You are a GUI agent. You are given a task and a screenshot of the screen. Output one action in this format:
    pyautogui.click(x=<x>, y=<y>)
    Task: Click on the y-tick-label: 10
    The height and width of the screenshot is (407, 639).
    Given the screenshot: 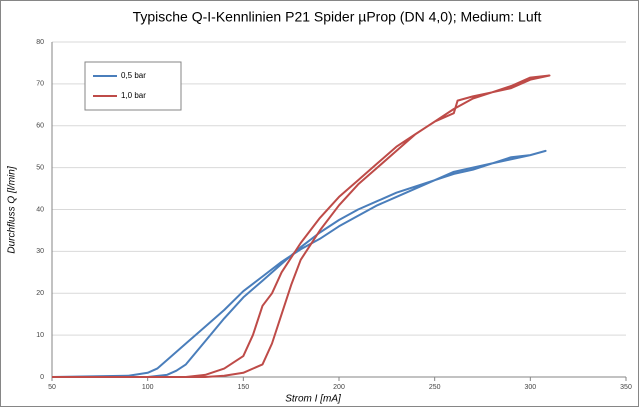 What is the action you would take?
    pyautogui.click(x=40, y=335)
    